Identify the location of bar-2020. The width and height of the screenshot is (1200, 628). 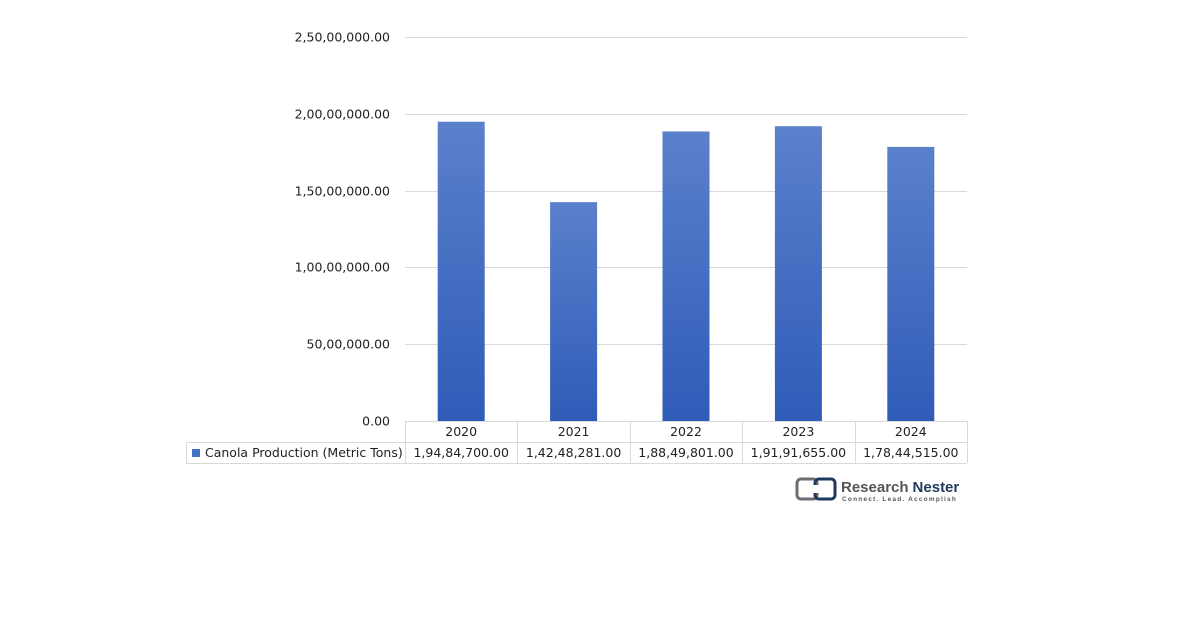
(461, 271).